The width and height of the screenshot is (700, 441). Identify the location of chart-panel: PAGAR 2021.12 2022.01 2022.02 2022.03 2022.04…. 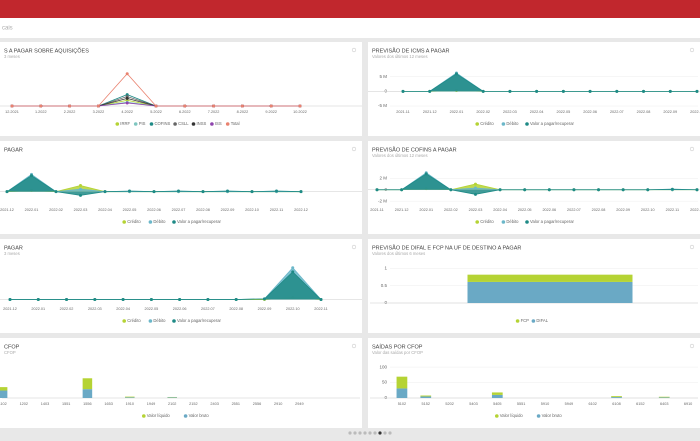
(181, 187).